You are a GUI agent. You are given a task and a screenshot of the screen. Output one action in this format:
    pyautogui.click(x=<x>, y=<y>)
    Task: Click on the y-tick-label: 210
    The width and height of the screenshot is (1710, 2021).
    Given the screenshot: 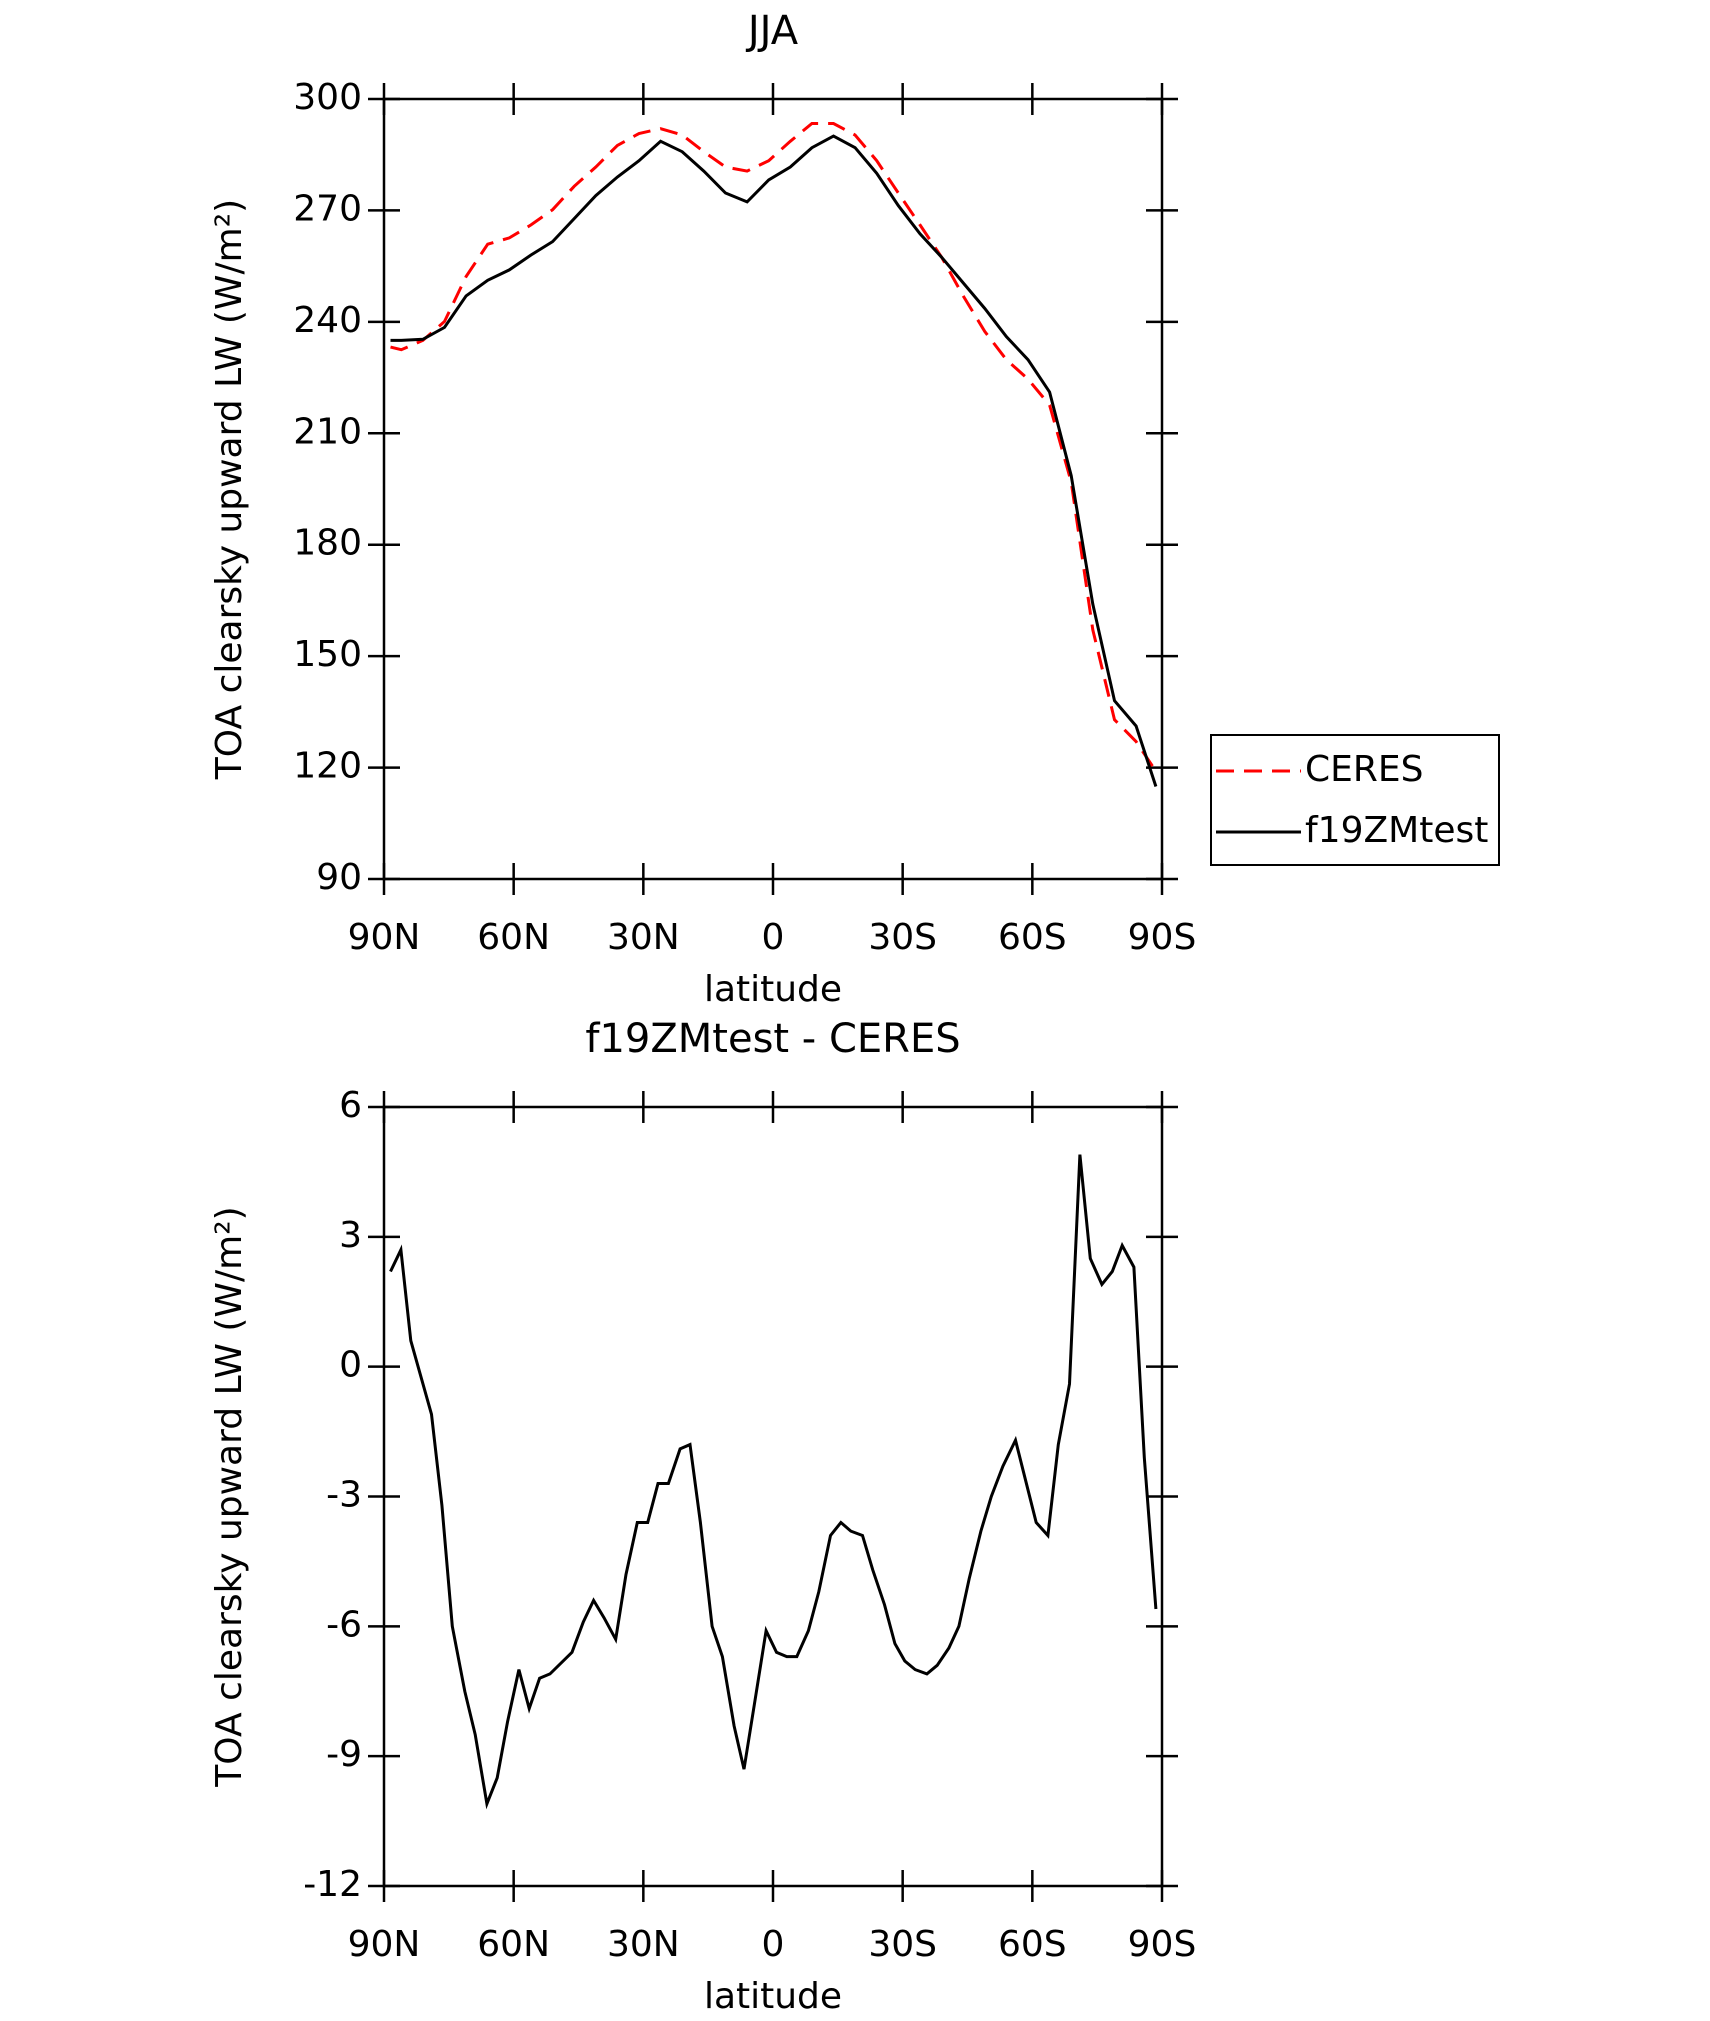 What is the action you would take?
    pyautogui.click(x=327, y=431)
    